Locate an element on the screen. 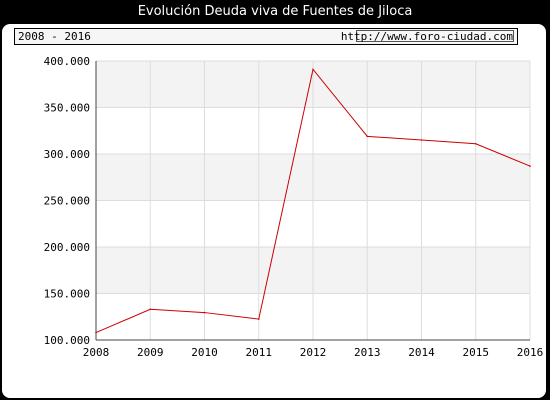  y-tick-label: 300.000 is located at coordinates (67, 154).